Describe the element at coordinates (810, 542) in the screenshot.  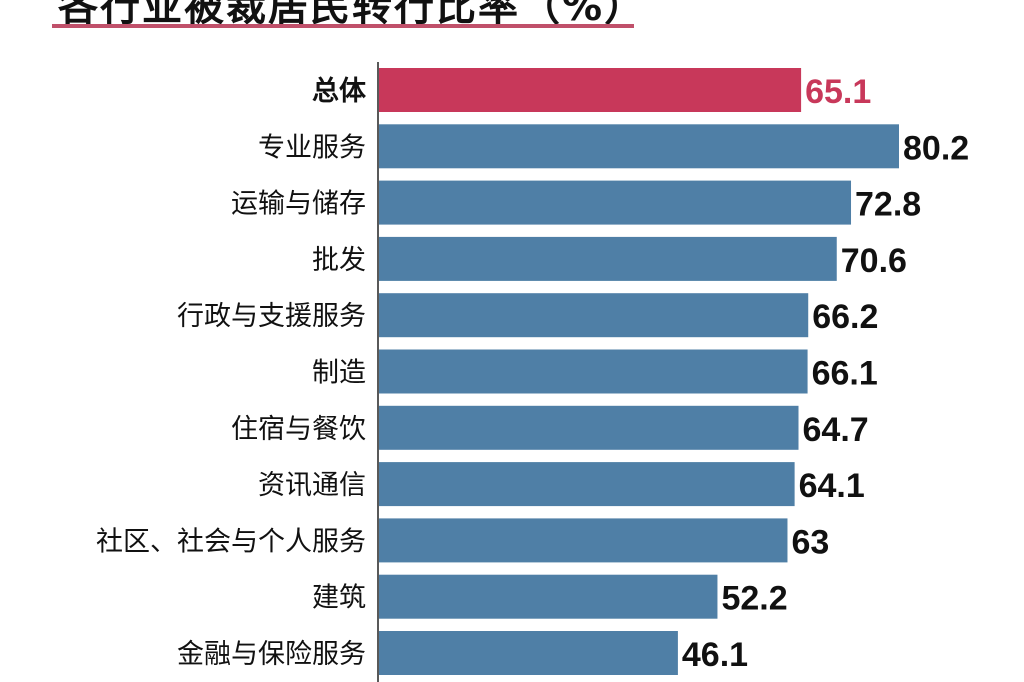
I see `value-label: 63` at that location.